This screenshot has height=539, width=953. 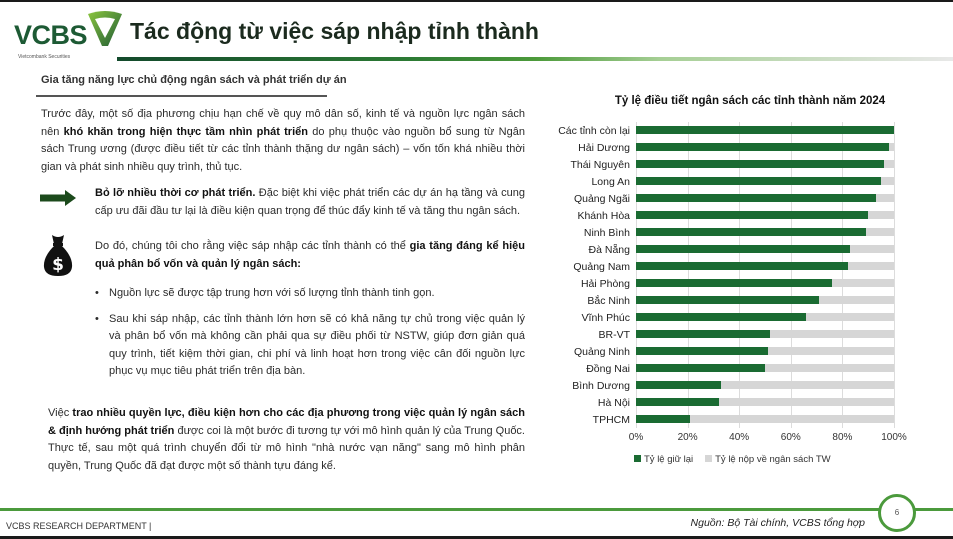 I want to click on bar-row: Đồng Nai, so click(x=740, y=372).